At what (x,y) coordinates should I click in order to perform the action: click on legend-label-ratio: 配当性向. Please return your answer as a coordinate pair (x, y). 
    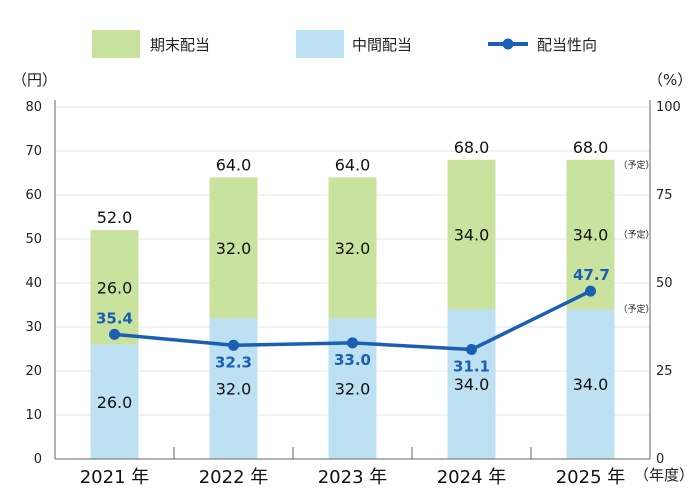
    Looking at the image, I should click on (567, 45).